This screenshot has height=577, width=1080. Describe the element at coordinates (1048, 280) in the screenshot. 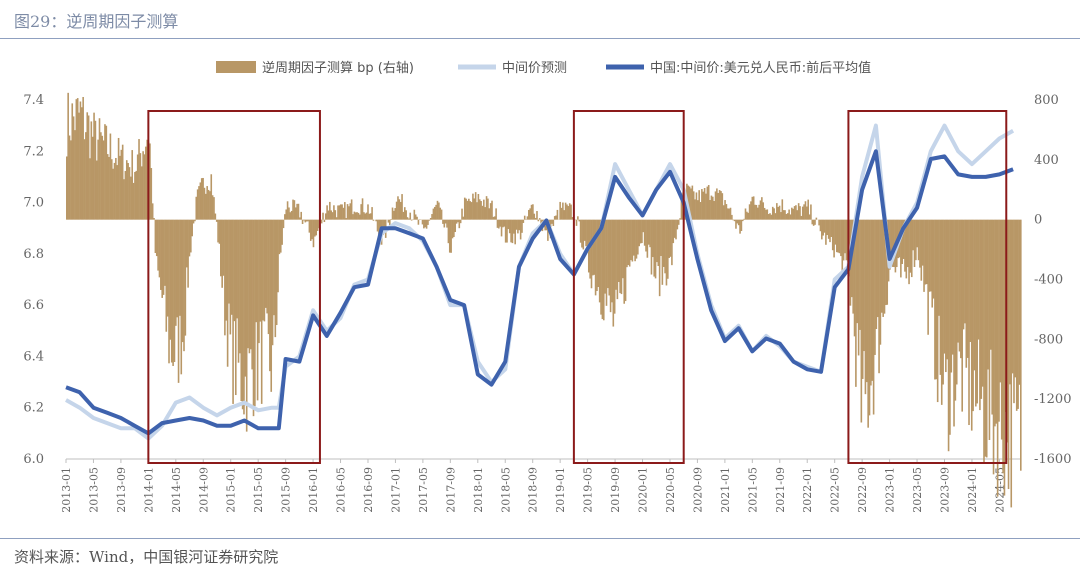

I see `y-right-tick-label: -400` at that location.